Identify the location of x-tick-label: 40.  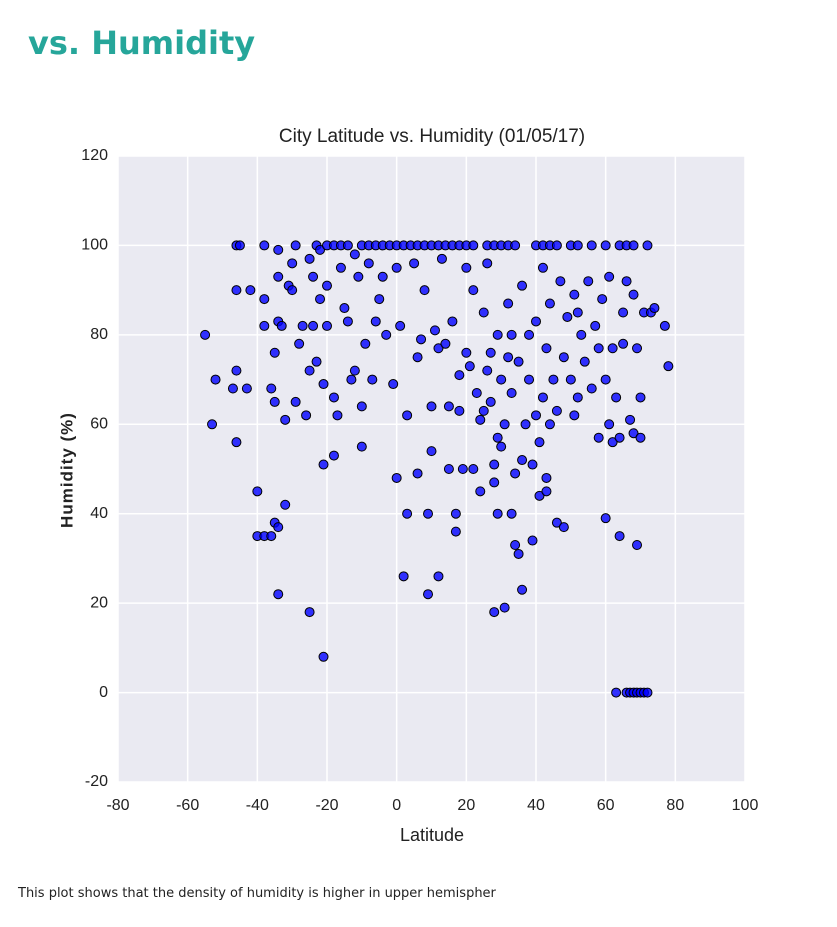
(536, 805).